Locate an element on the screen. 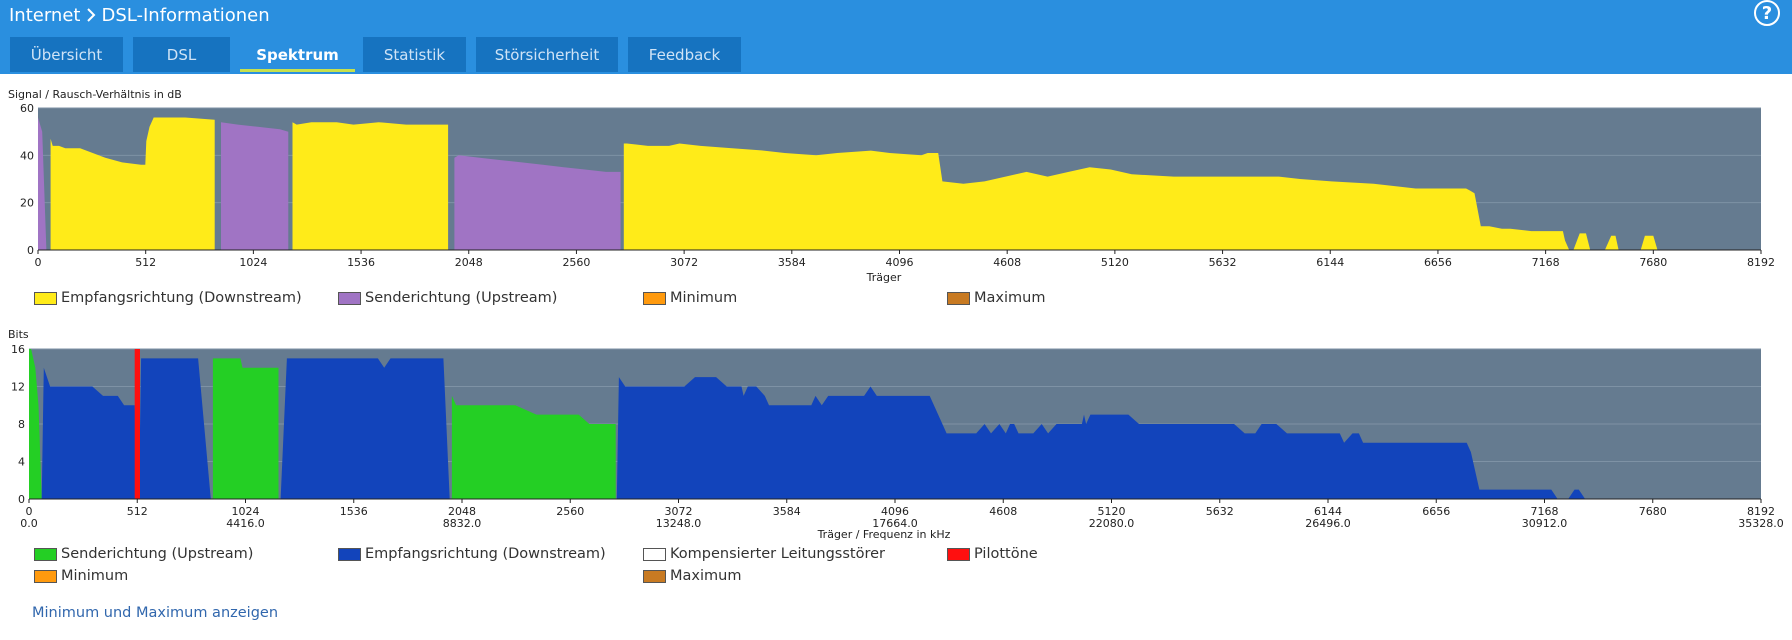  tab-label: Statistik is located at coordinates (414, 54).